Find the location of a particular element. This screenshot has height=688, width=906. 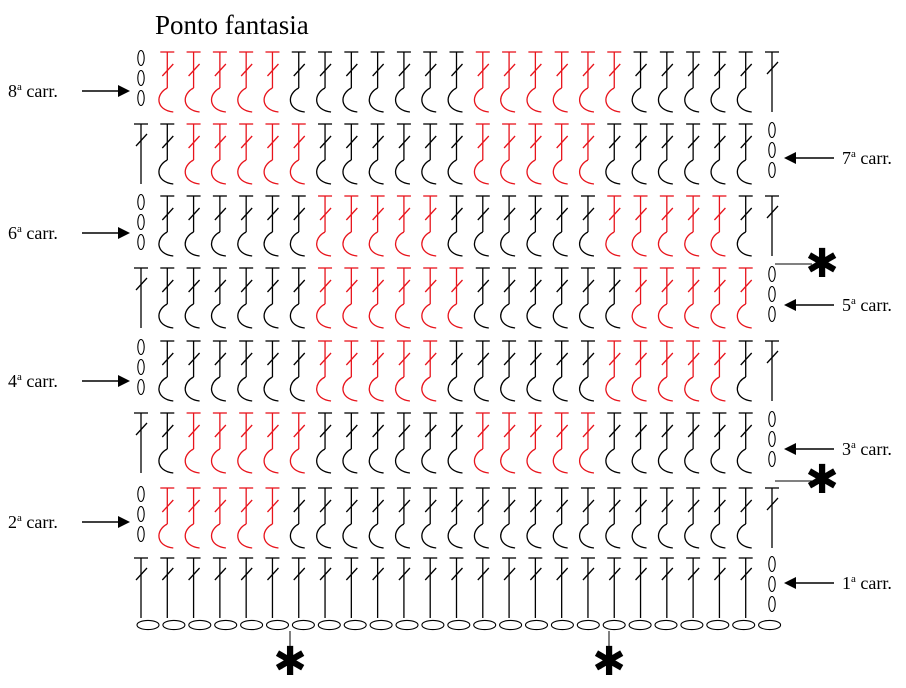

stitch-r3-c4 is located at coordinates (271, 443).